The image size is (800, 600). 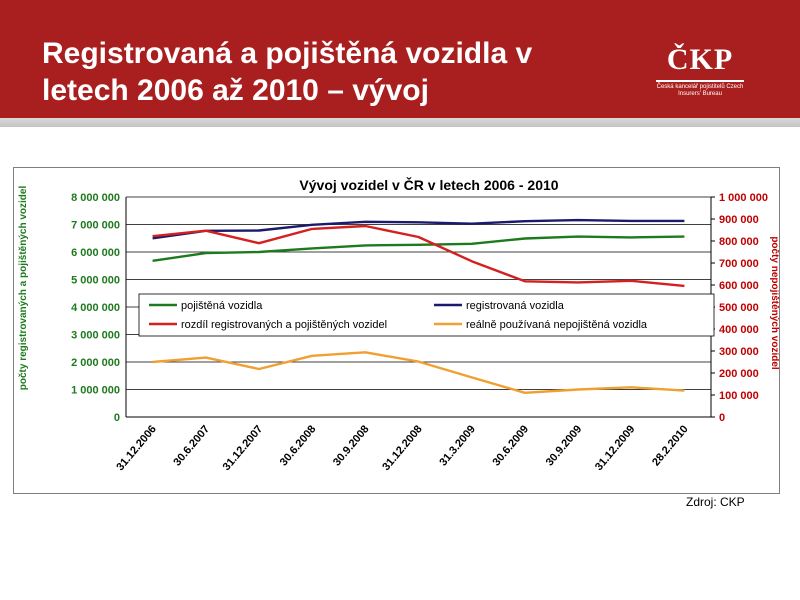 I want to click on x-tick-label: 30.9.2009, so click(x=564, y=445).